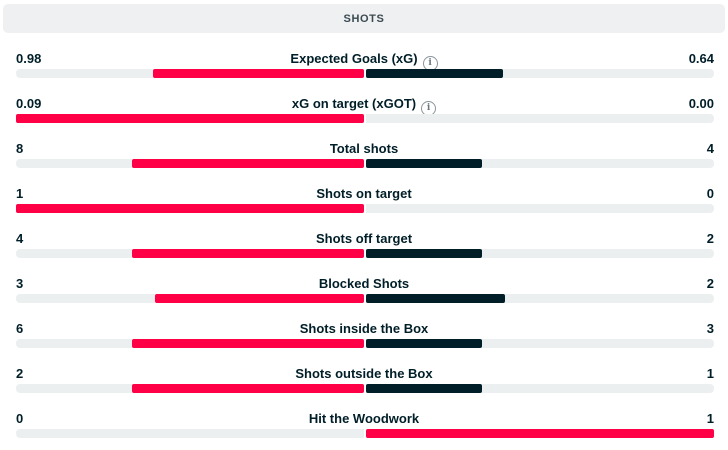 This screenshot has height=450, width=728. Describe the element at coordinates (20, 373) in the screenshot. I see `home-value: 2` at that location.